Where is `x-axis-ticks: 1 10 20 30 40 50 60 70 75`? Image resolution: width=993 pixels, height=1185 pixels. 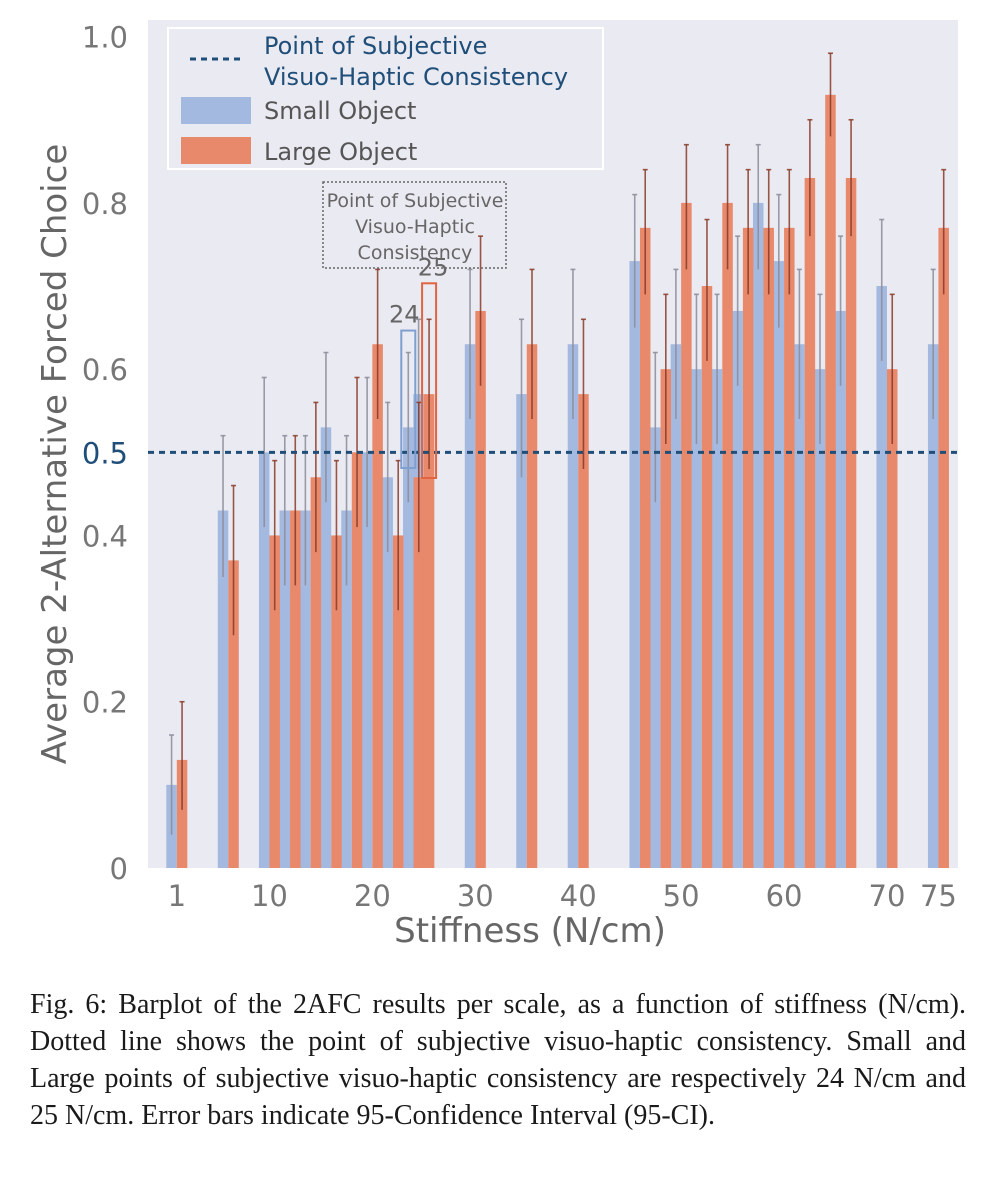
x-axis-ticks: 1 10 20 30 40 50 60 70 75 is located at coordinates (562, 896).